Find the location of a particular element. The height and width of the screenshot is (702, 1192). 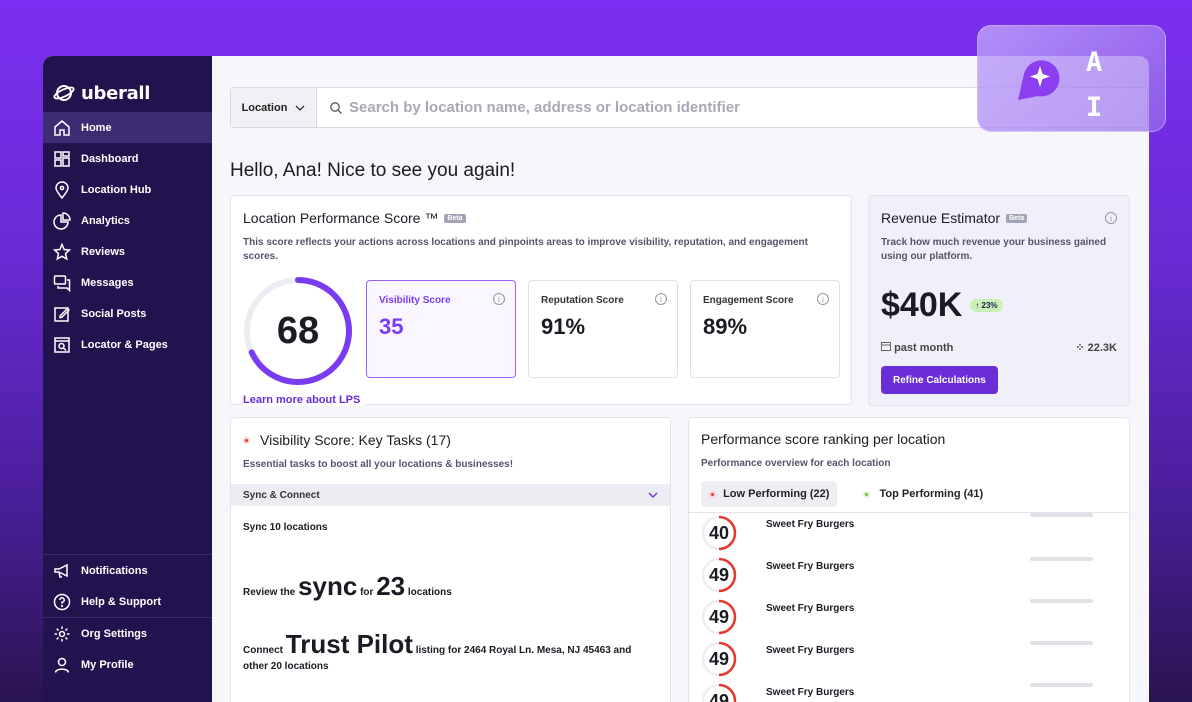

score-value: 49 is located at coordinates (719, 616).